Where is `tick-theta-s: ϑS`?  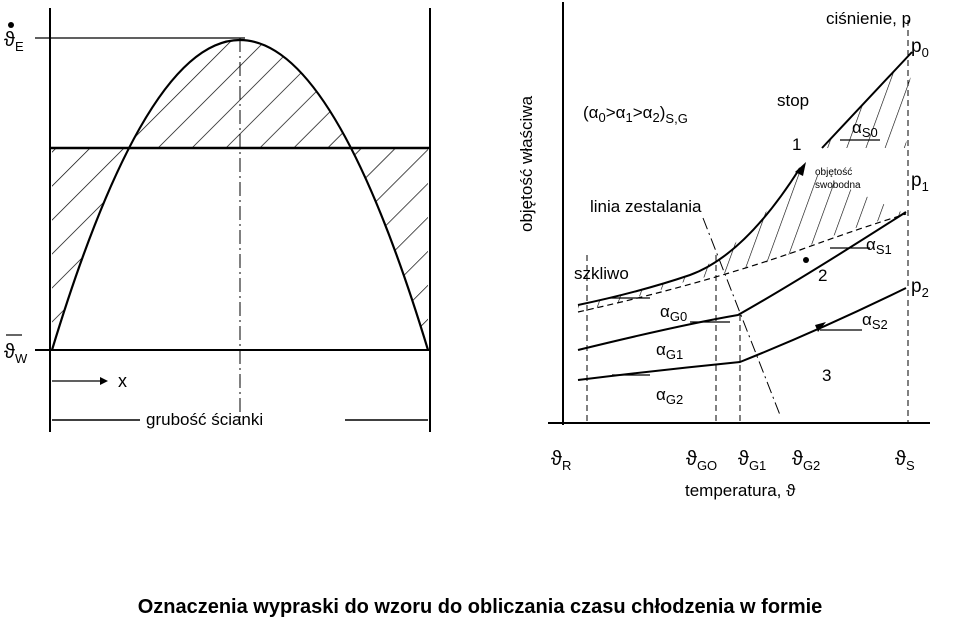
tick-theta-s: ϑS is located at coordinates (905, 460).